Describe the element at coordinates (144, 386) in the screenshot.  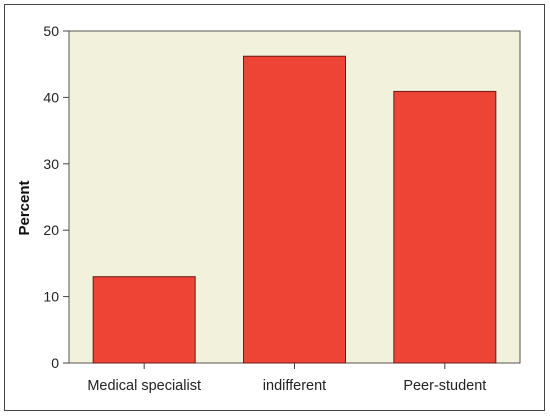
I see `x-category-label: Medical specialist` at that location.